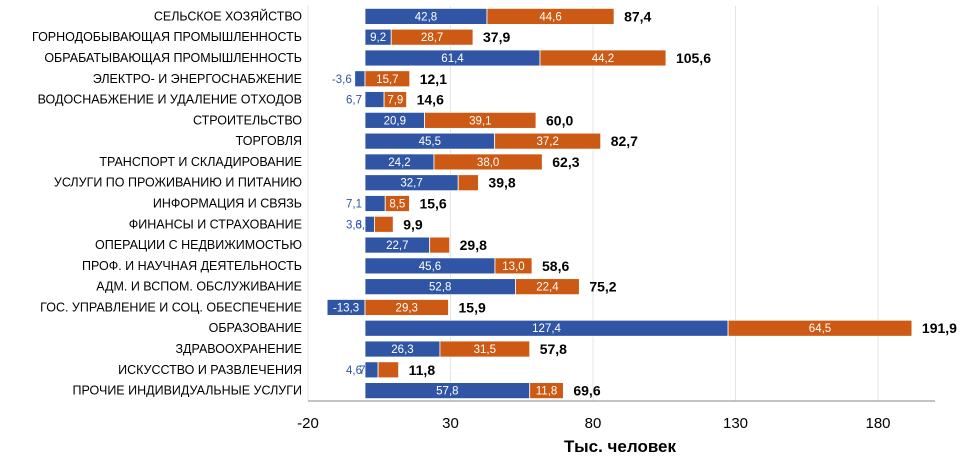  What do you see at coordinates (167, 37) in the screenshot?
I see `category-label: ГОРНОДОБЫВАЮЩАЯ ПРОМЫШЛЕННОСТЬ` at bounding box center [167, 37].